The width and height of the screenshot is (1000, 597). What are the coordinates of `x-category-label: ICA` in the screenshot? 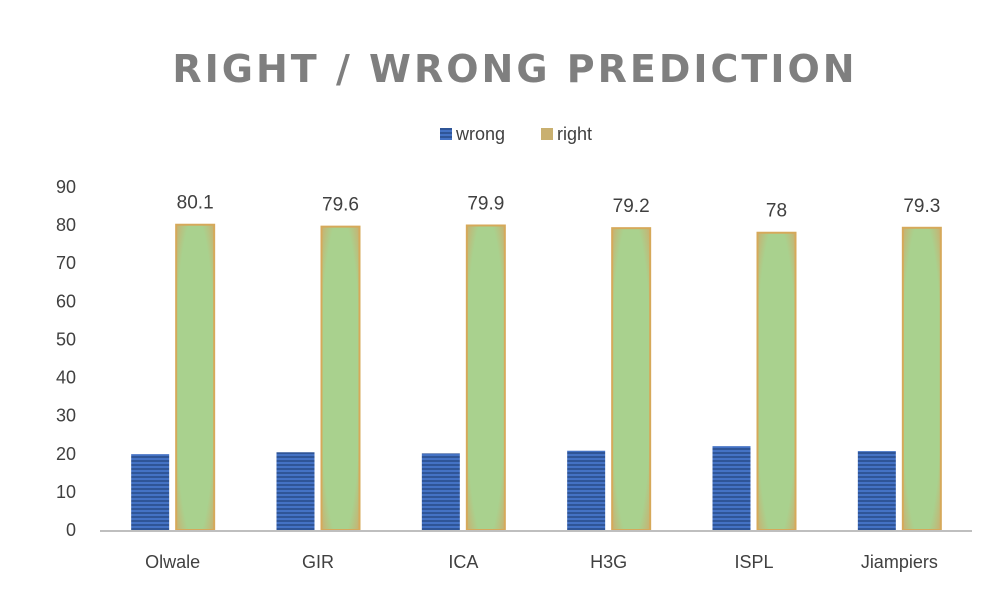 It's located at (463, 562).